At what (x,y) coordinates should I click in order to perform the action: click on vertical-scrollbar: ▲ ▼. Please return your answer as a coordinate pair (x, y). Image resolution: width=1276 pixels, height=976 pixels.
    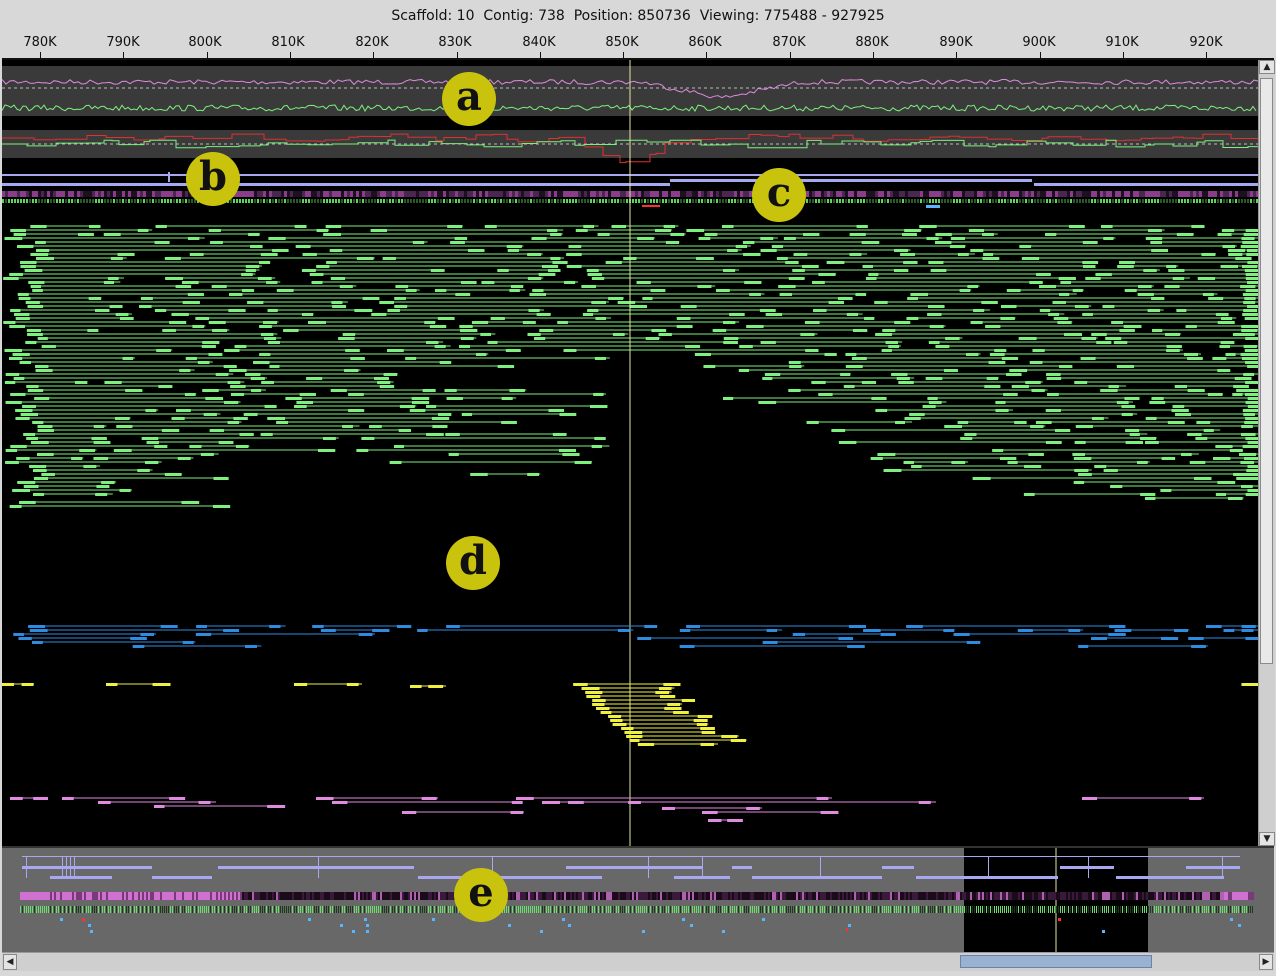
    Looking at the image, I should click on (1266, 453).